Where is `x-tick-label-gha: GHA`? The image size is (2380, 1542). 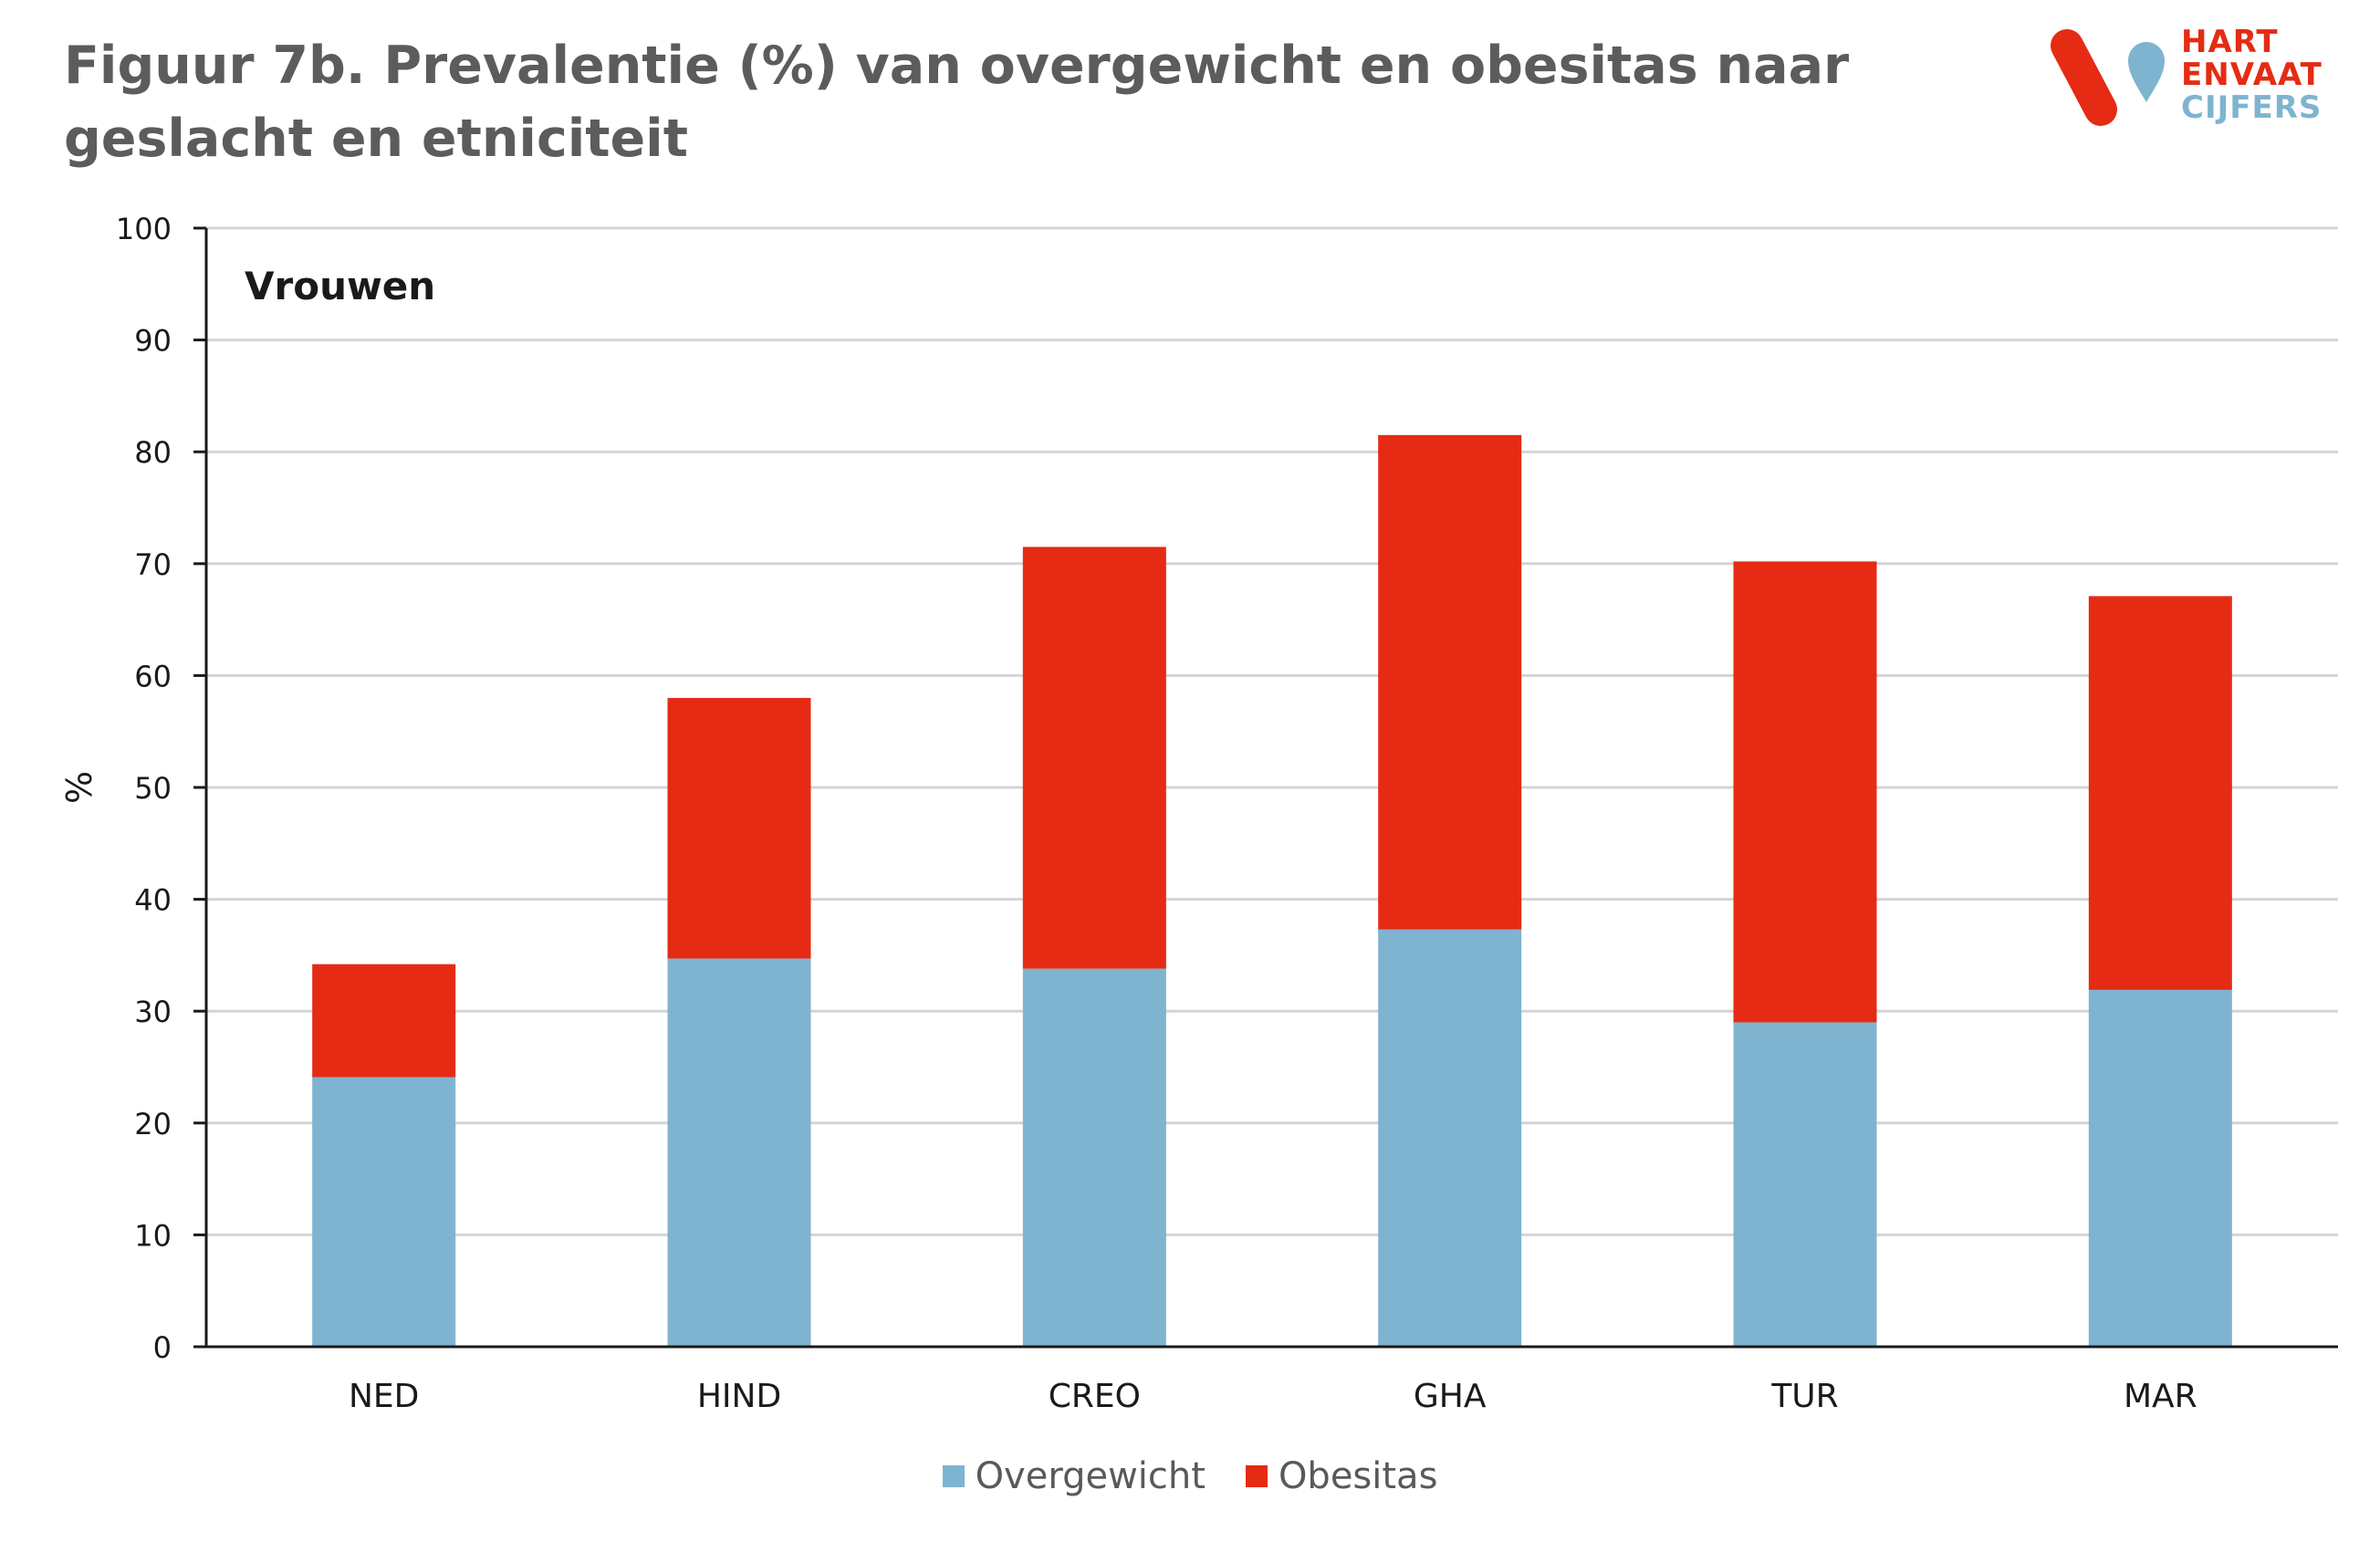 x-tick-label-gha: GHA is located at coordinates (1450, 1396).